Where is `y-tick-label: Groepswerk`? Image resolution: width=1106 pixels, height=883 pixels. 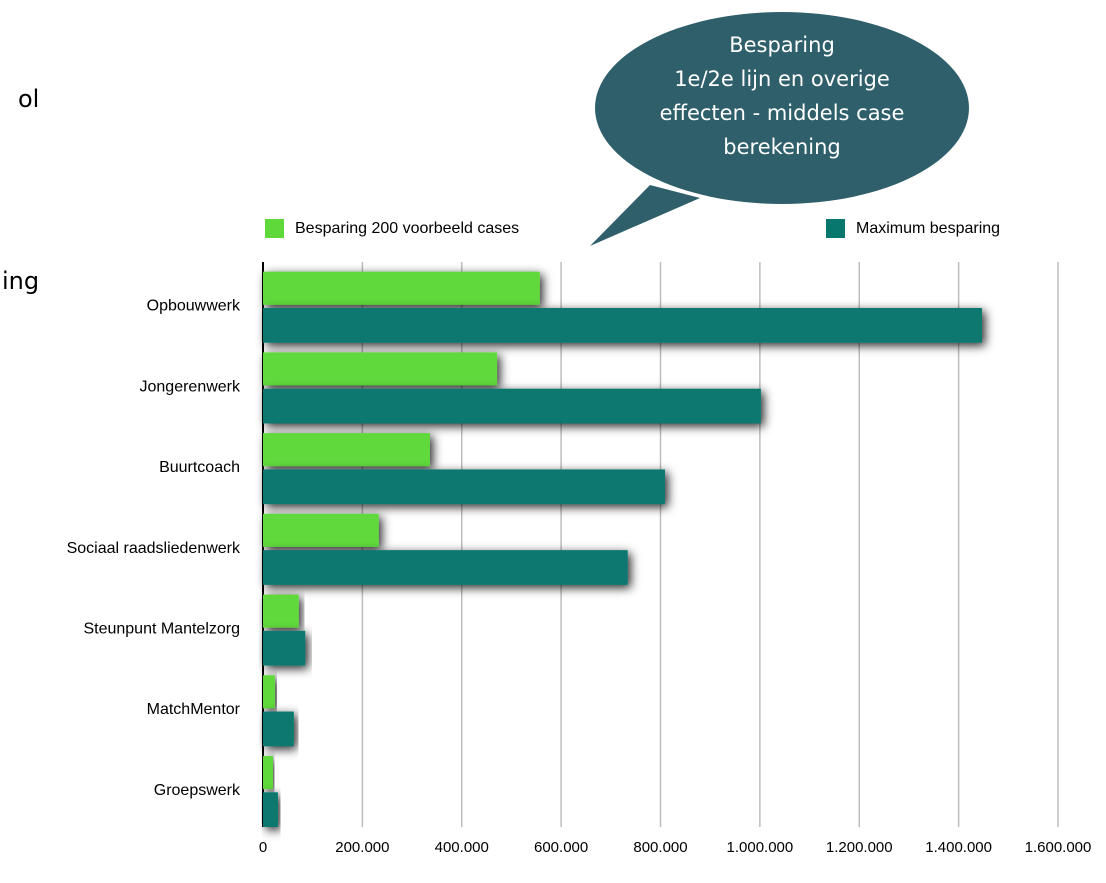 y-tick-label: Groepswerk is located at coordinates (197, 790).